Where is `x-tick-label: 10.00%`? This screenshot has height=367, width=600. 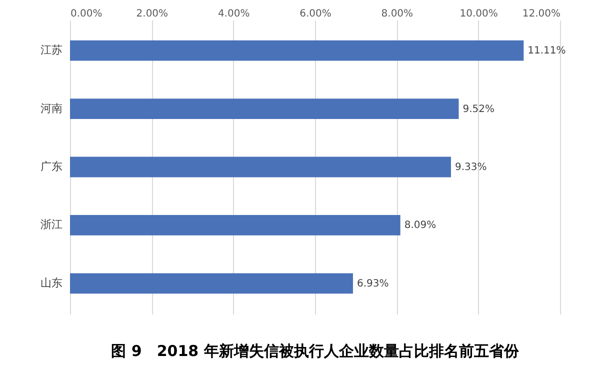
x-tick-label: 10.00% is located at coordinates (479, 14).